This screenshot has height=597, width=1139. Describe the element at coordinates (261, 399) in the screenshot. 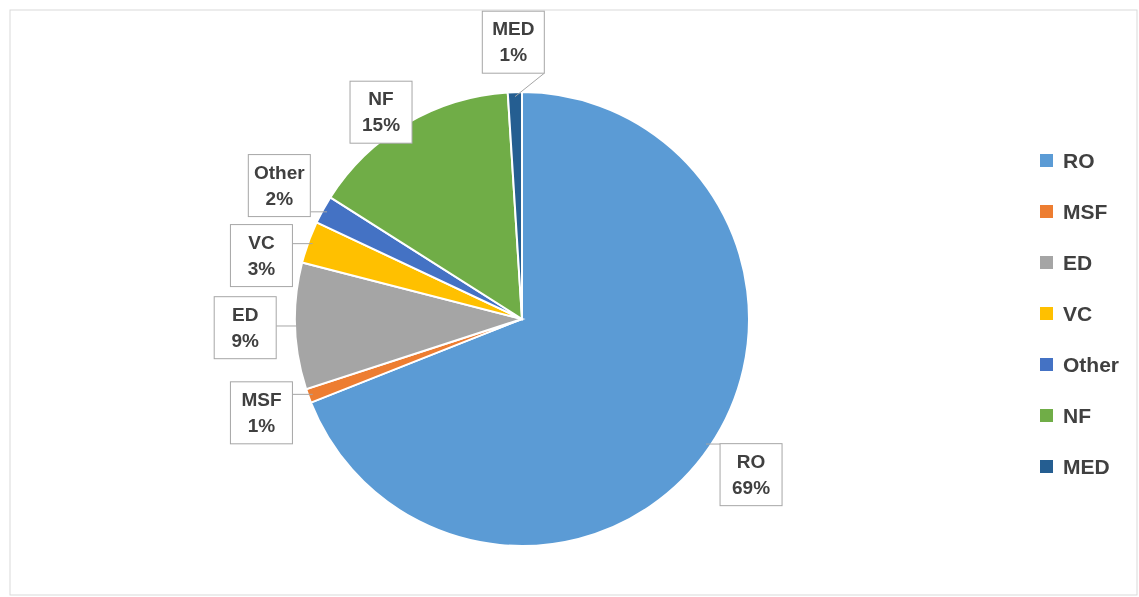

I see `slice-label: MSF` at that location.